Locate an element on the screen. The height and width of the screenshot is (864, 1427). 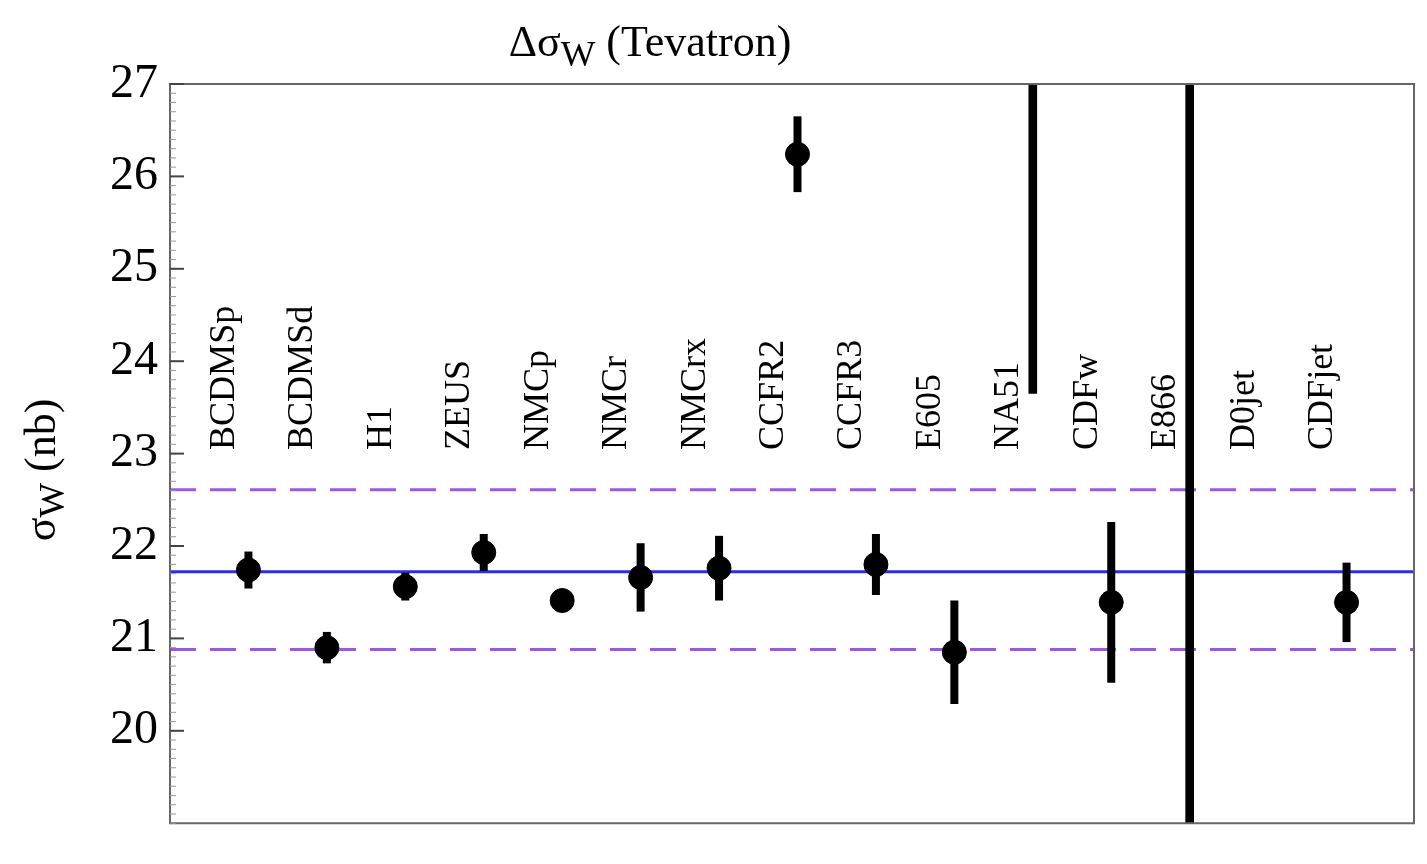
y-tick-label: 24 is located at coordinates (134, 357).